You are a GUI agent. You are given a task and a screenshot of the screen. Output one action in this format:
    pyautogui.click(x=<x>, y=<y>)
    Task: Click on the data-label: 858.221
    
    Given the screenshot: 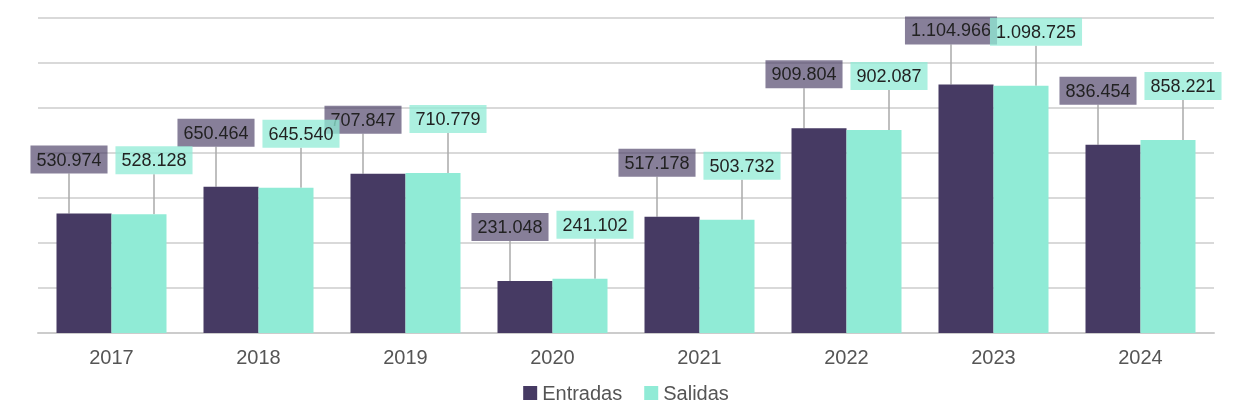 What is the action you would take?
    pyautogui.click(x=1183, y=85)
    